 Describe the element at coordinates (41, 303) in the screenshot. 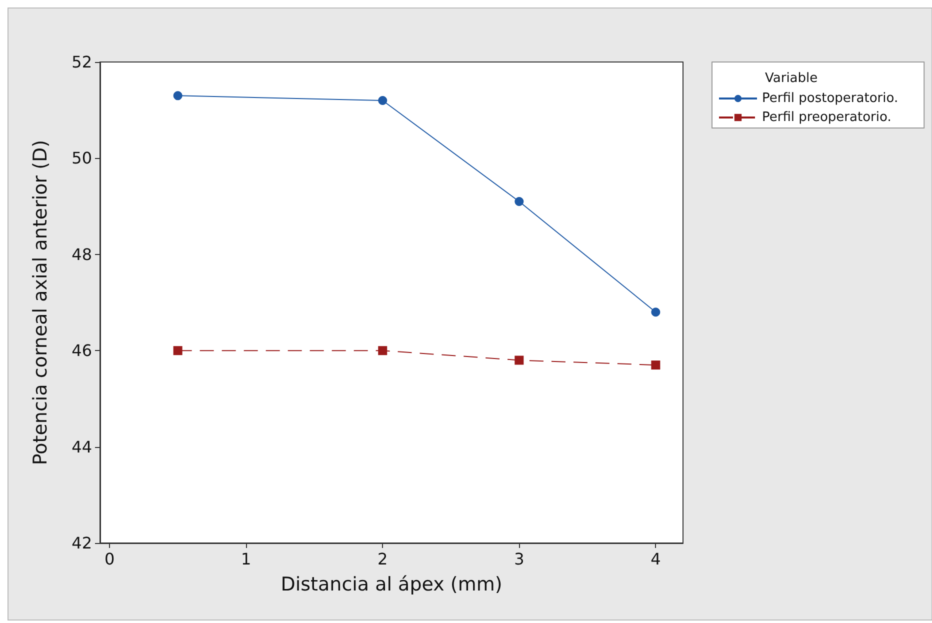

I see `y-axis-title: Potencia corneal axial anterior (D)` at that location.